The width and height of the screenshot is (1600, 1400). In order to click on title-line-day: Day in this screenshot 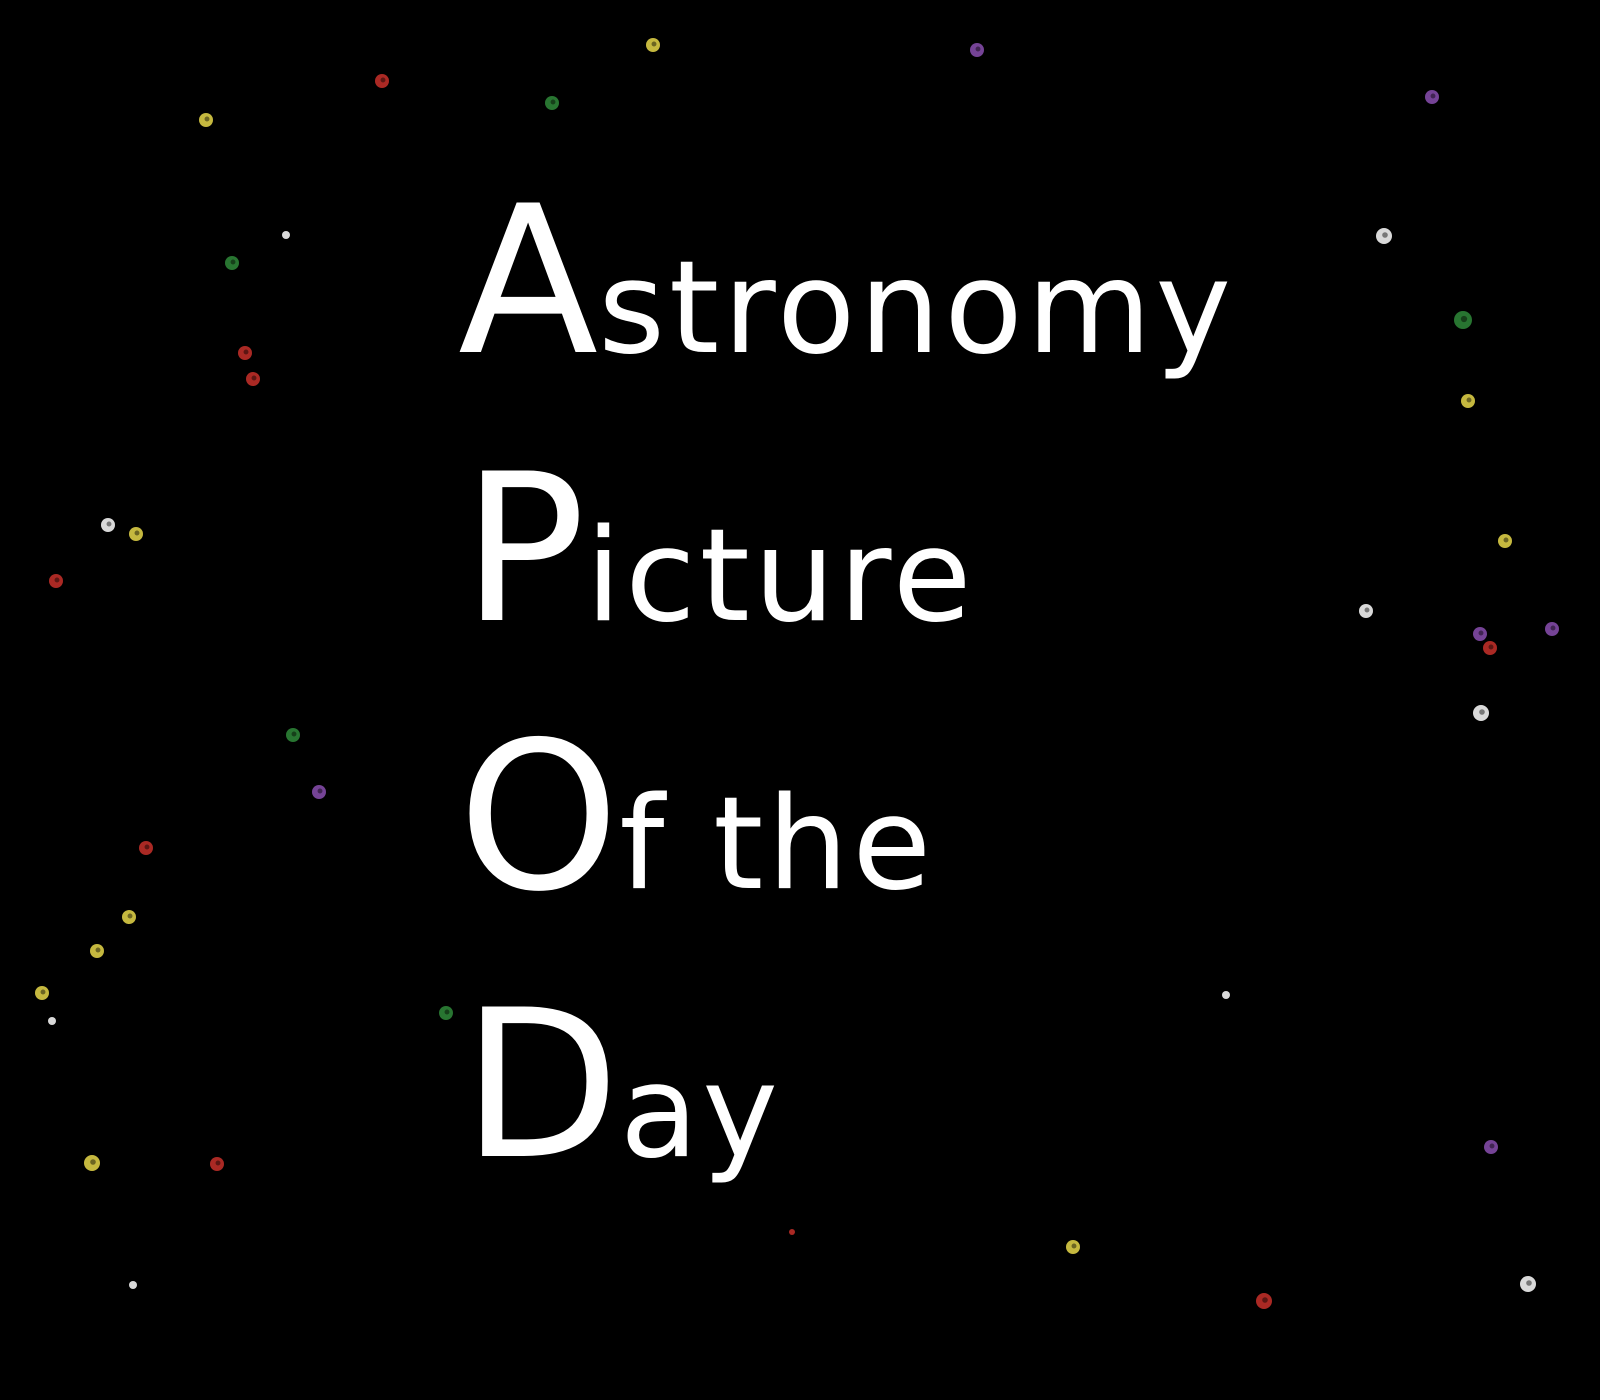, I will do `click(622, 1086)`.